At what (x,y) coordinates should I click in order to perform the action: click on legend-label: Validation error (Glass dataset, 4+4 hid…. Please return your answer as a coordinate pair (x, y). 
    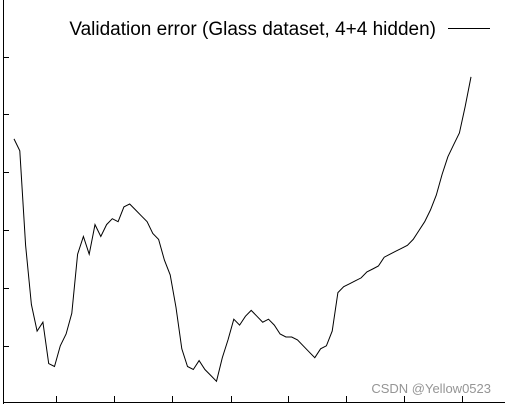
    Looking at the image, I should click on (252, 29).